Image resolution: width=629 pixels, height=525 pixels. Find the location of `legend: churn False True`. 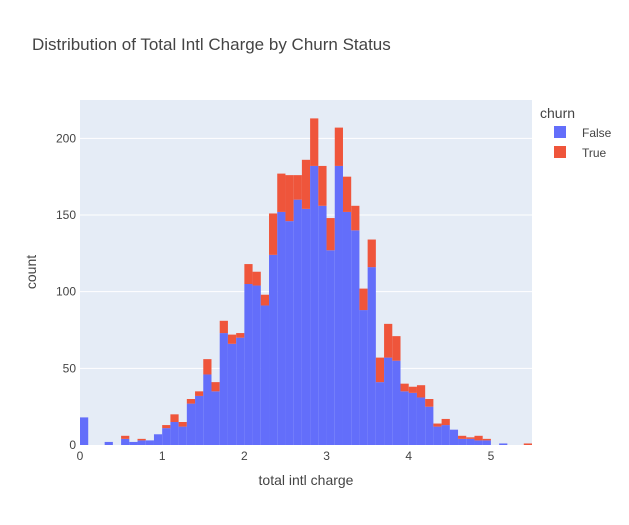

legend: churn False True is located at coordinates (576, 132).